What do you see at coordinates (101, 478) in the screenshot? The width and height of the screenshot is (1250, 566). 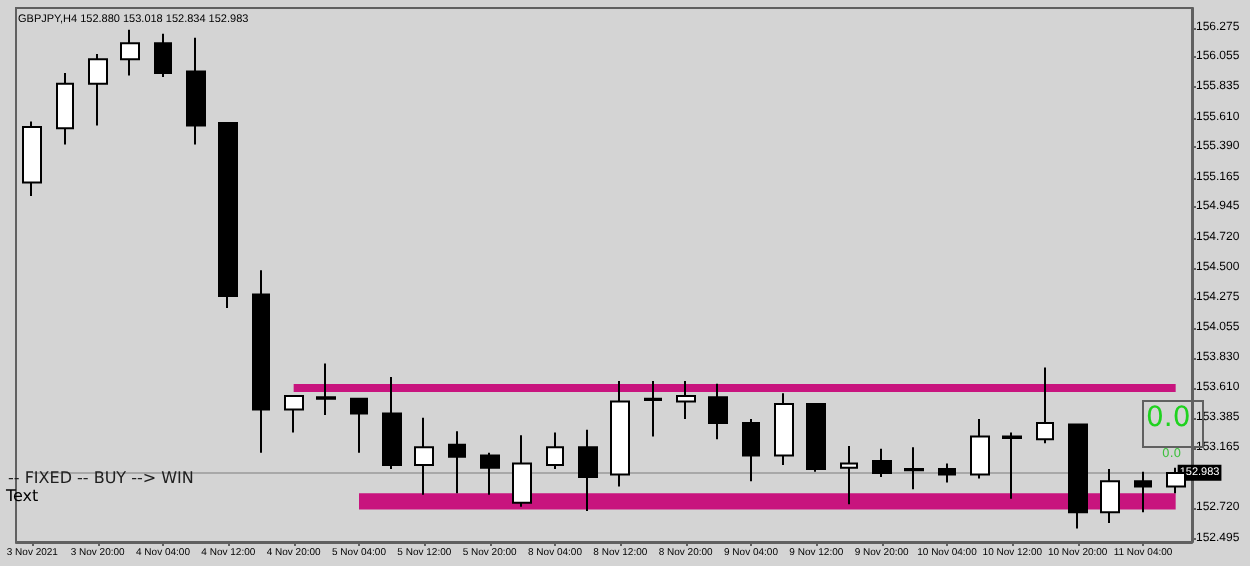 I see `annotation: -- FIXED -- BUY --> WIN` at bounding box center [101, 478].